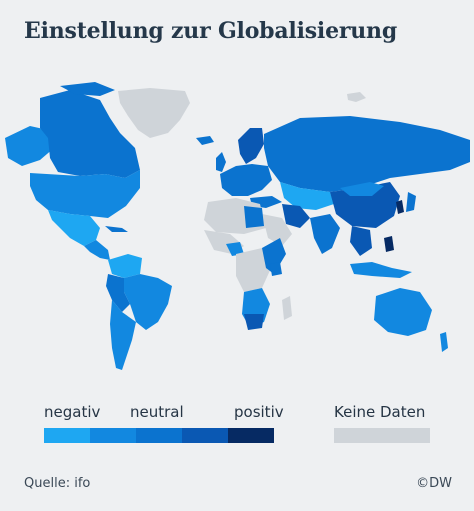 The width and height of the screenshot is (474, 511). What do you see at coordinates (362, 189) in the screenshot?
I see `map-region-mongolia` at bounding box center [362, 189].